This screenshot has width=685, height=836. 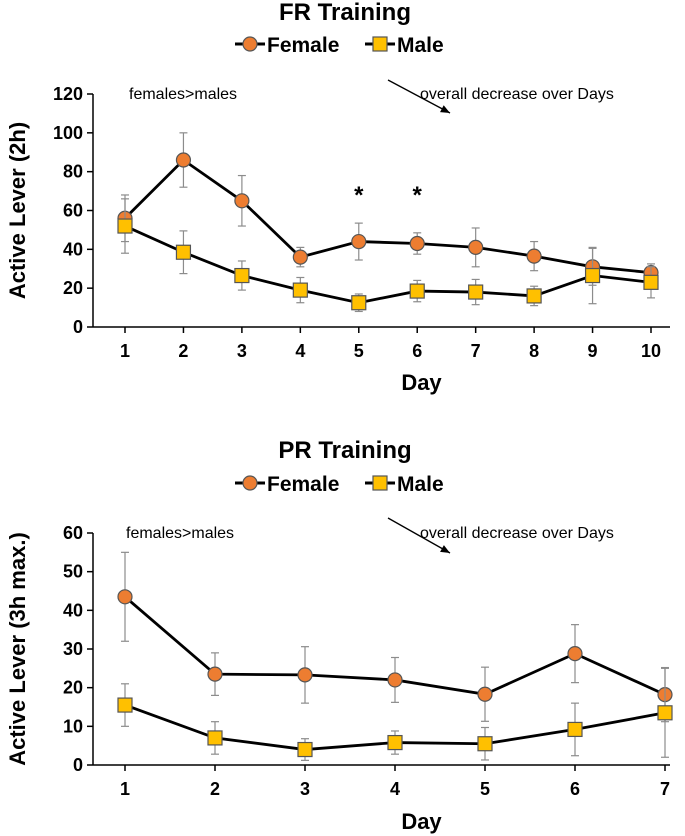 What do you see at coordinates (345, 13) in the screenshot?
I see `chart-title: FR Training` at bounding box center [345, 13].